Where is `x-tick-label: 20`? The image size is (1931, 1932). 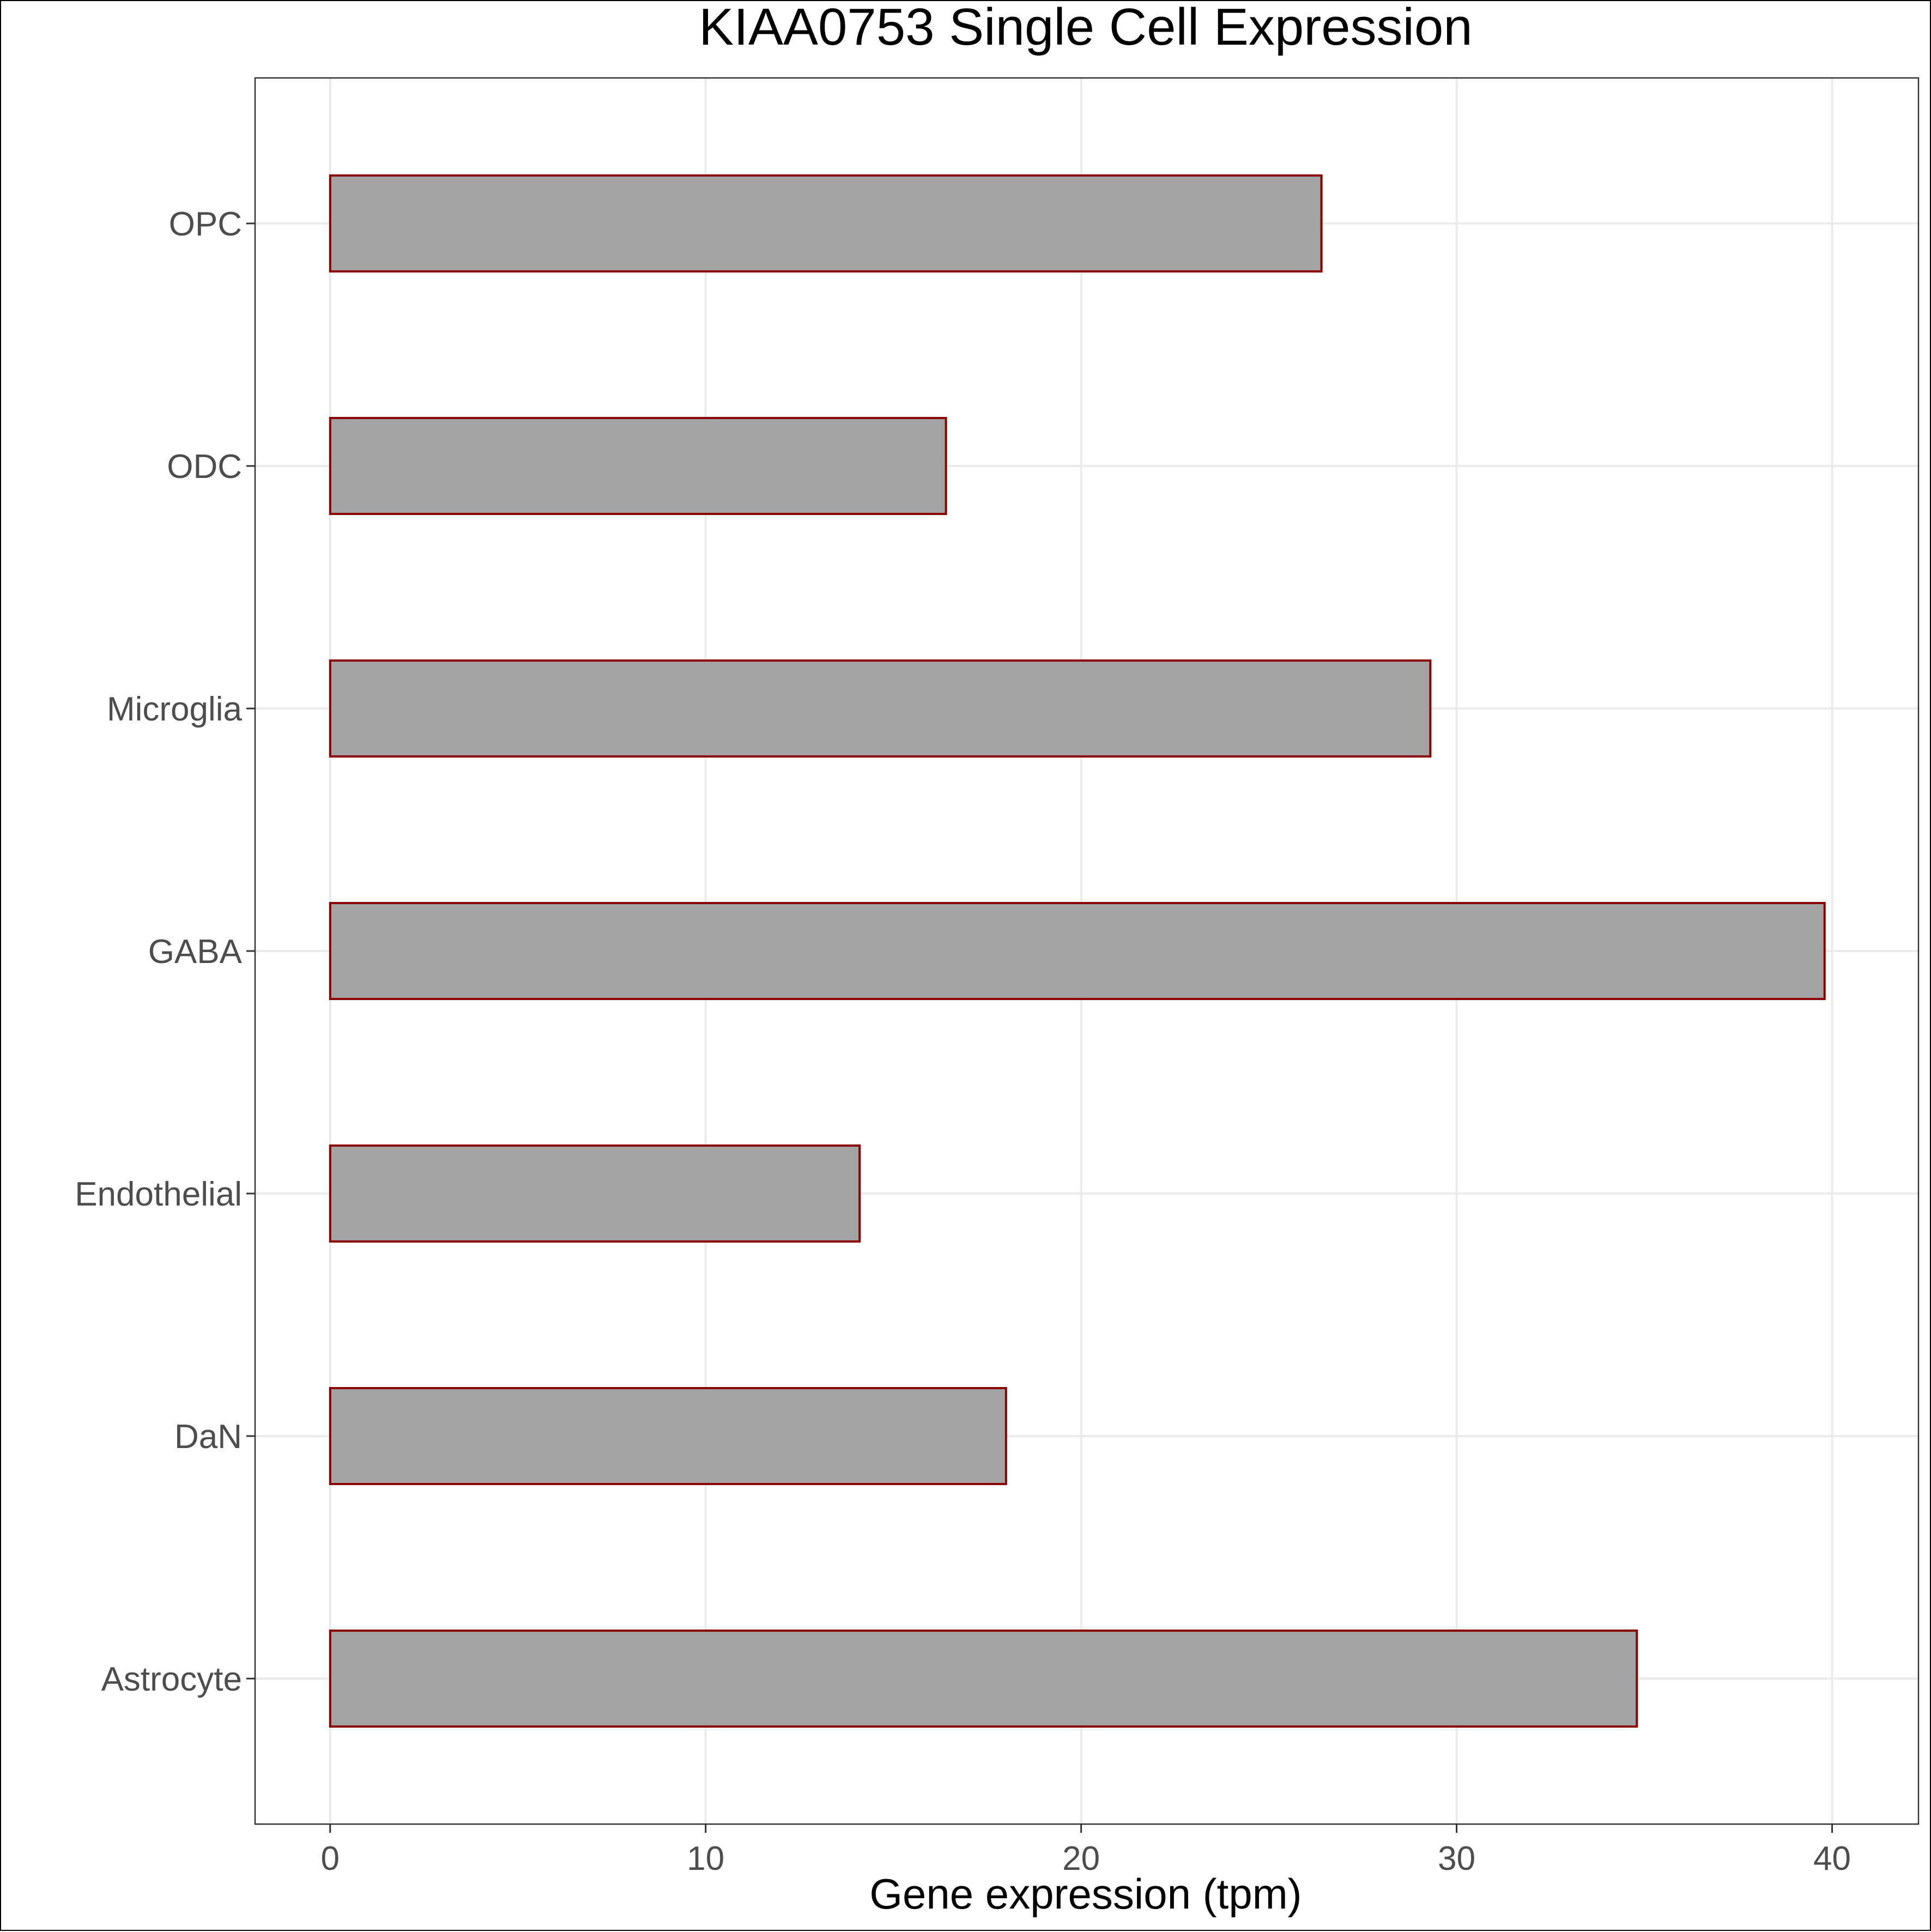
x-tick-label: 20 is located at coordinates (1081, 1859).